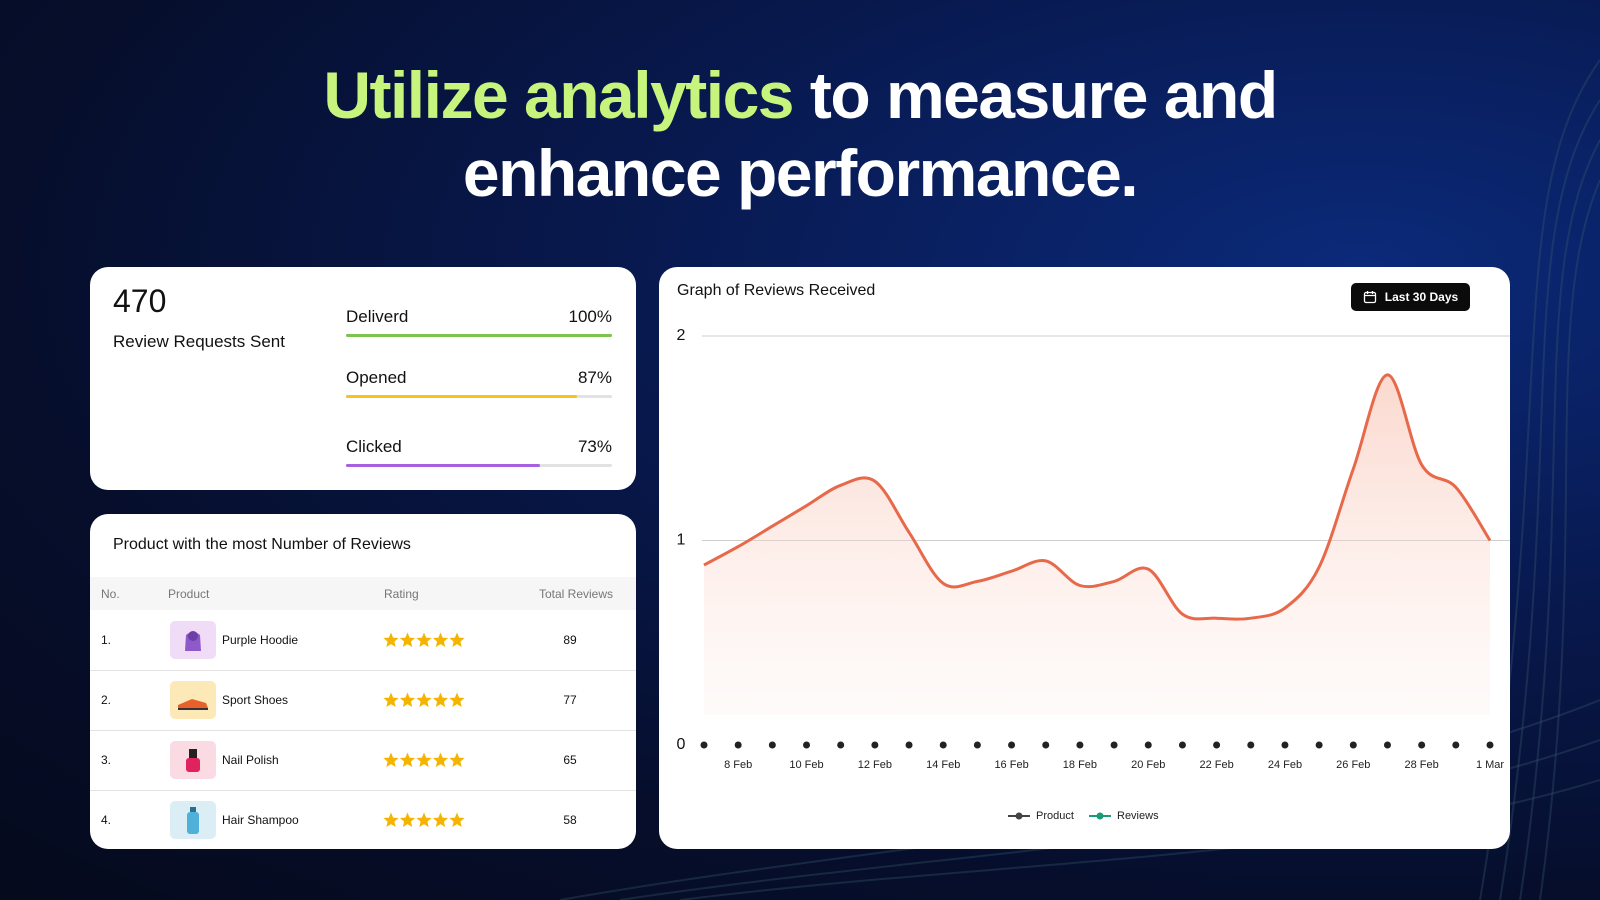 The image size is (1600, 900). I want to click on headline-line-1: Utilize analytics to measure and, so click(800, 95).